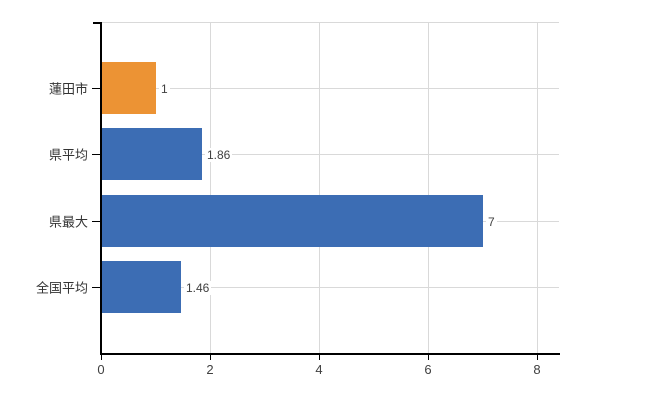 The height and width of the screenshot is (400, 650). What do you see at coordinates (68, 89) in the screenshot?
I see `category-label: 蓮田市` at bounding box center [68, 89].